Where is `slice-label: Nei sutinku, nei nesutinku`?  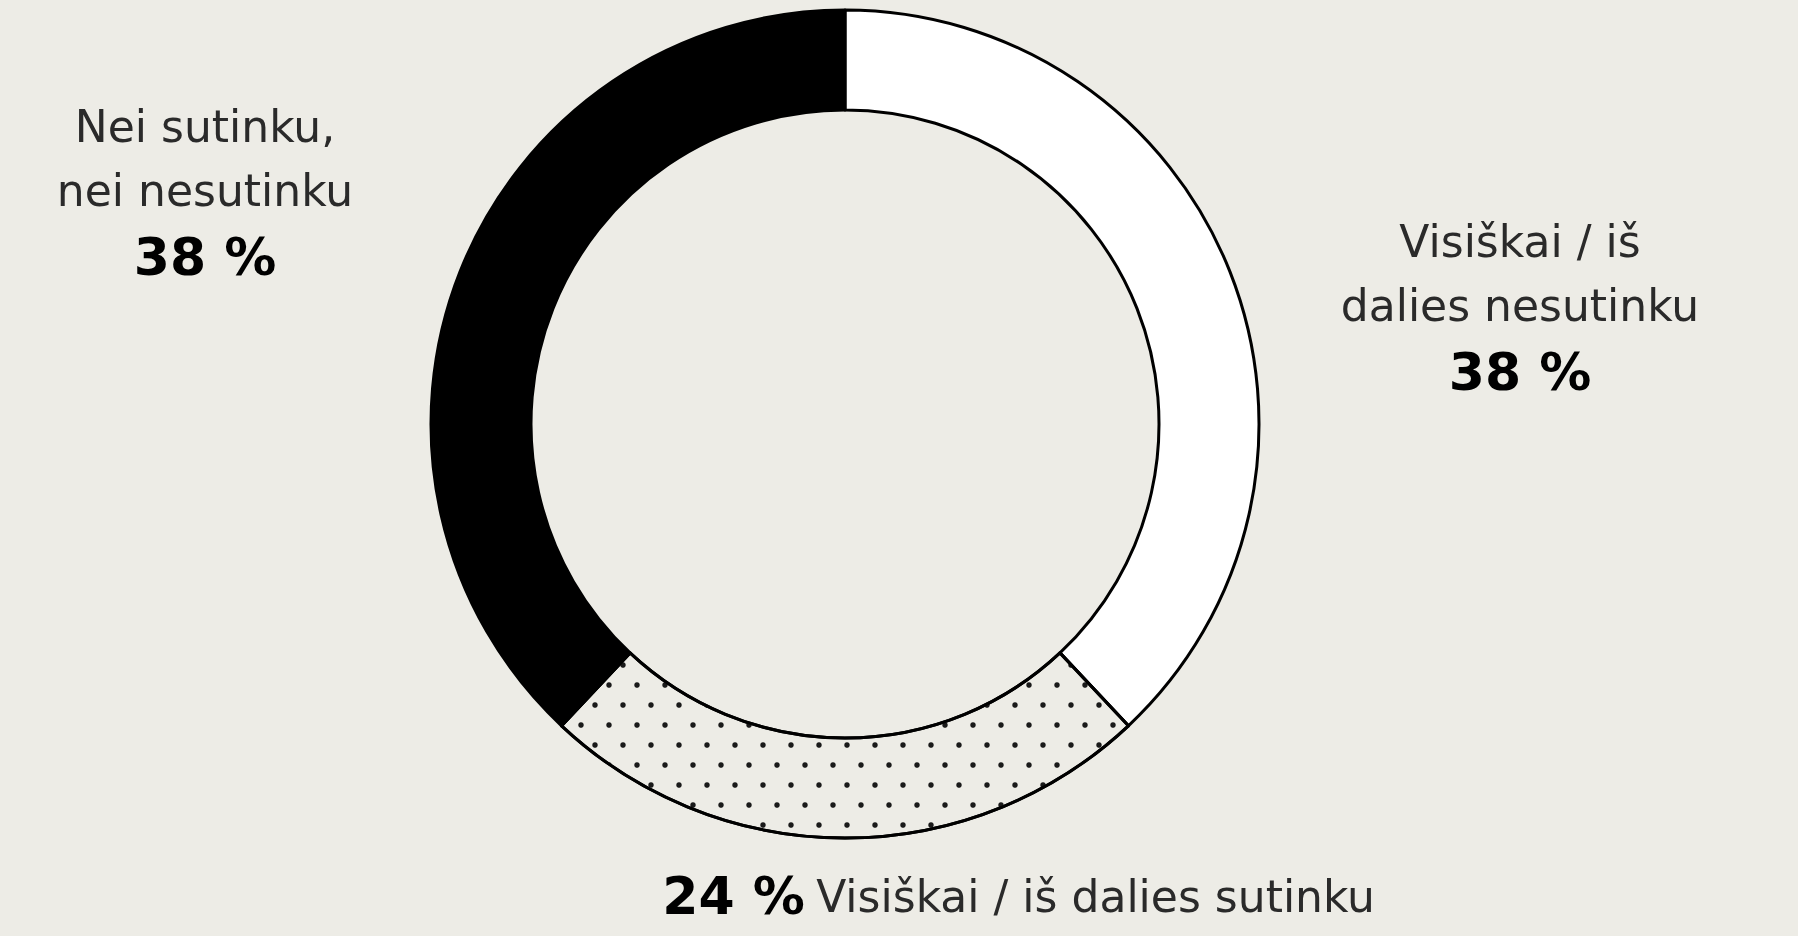
slice-label: Nei sutinku, nei nesutinku is located at coordinates (205, 158).